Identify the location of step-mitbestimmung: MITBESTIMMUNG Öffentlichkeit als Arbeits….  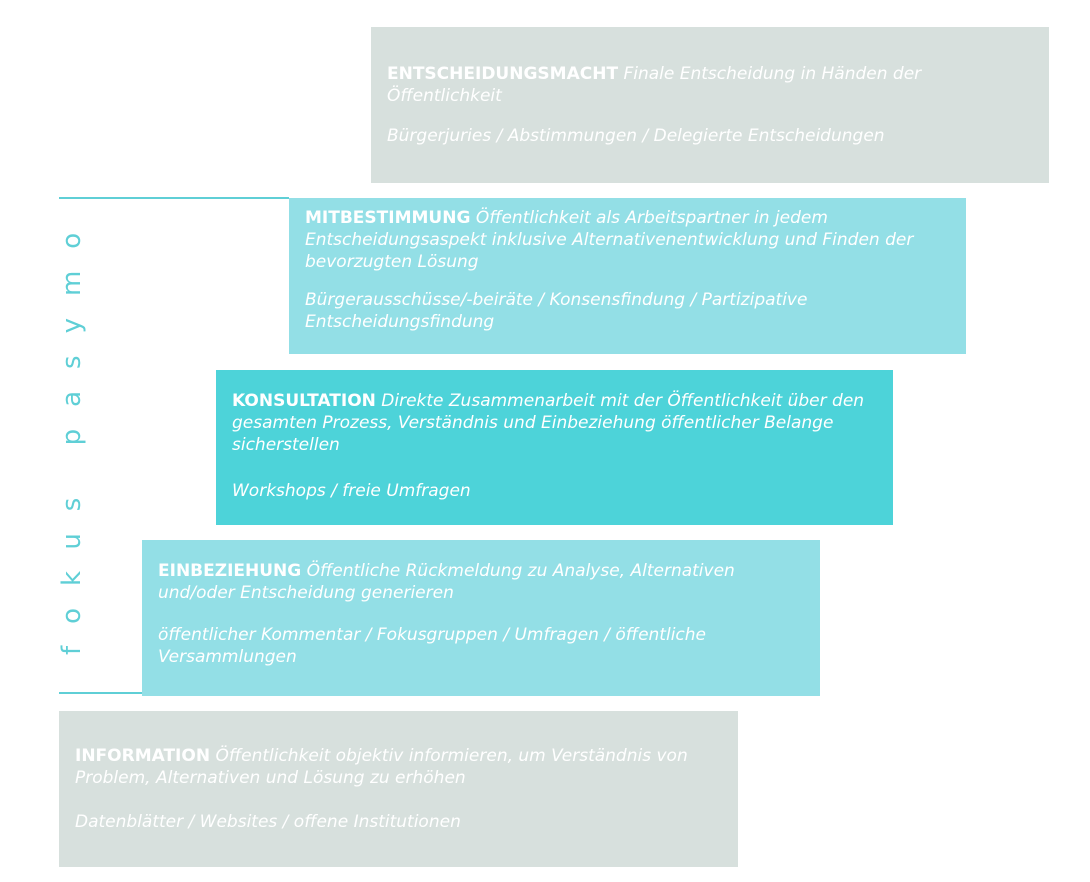
(627, 276).